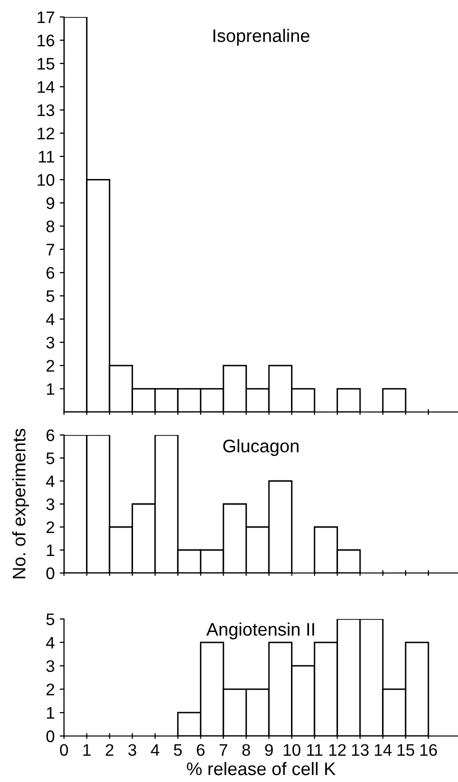 The height and width of the screenshot is (782, 458). Describe the element at coordinates (261, 769) in the screenshot. I see `x-axis-title: % release of cell K` at that location.